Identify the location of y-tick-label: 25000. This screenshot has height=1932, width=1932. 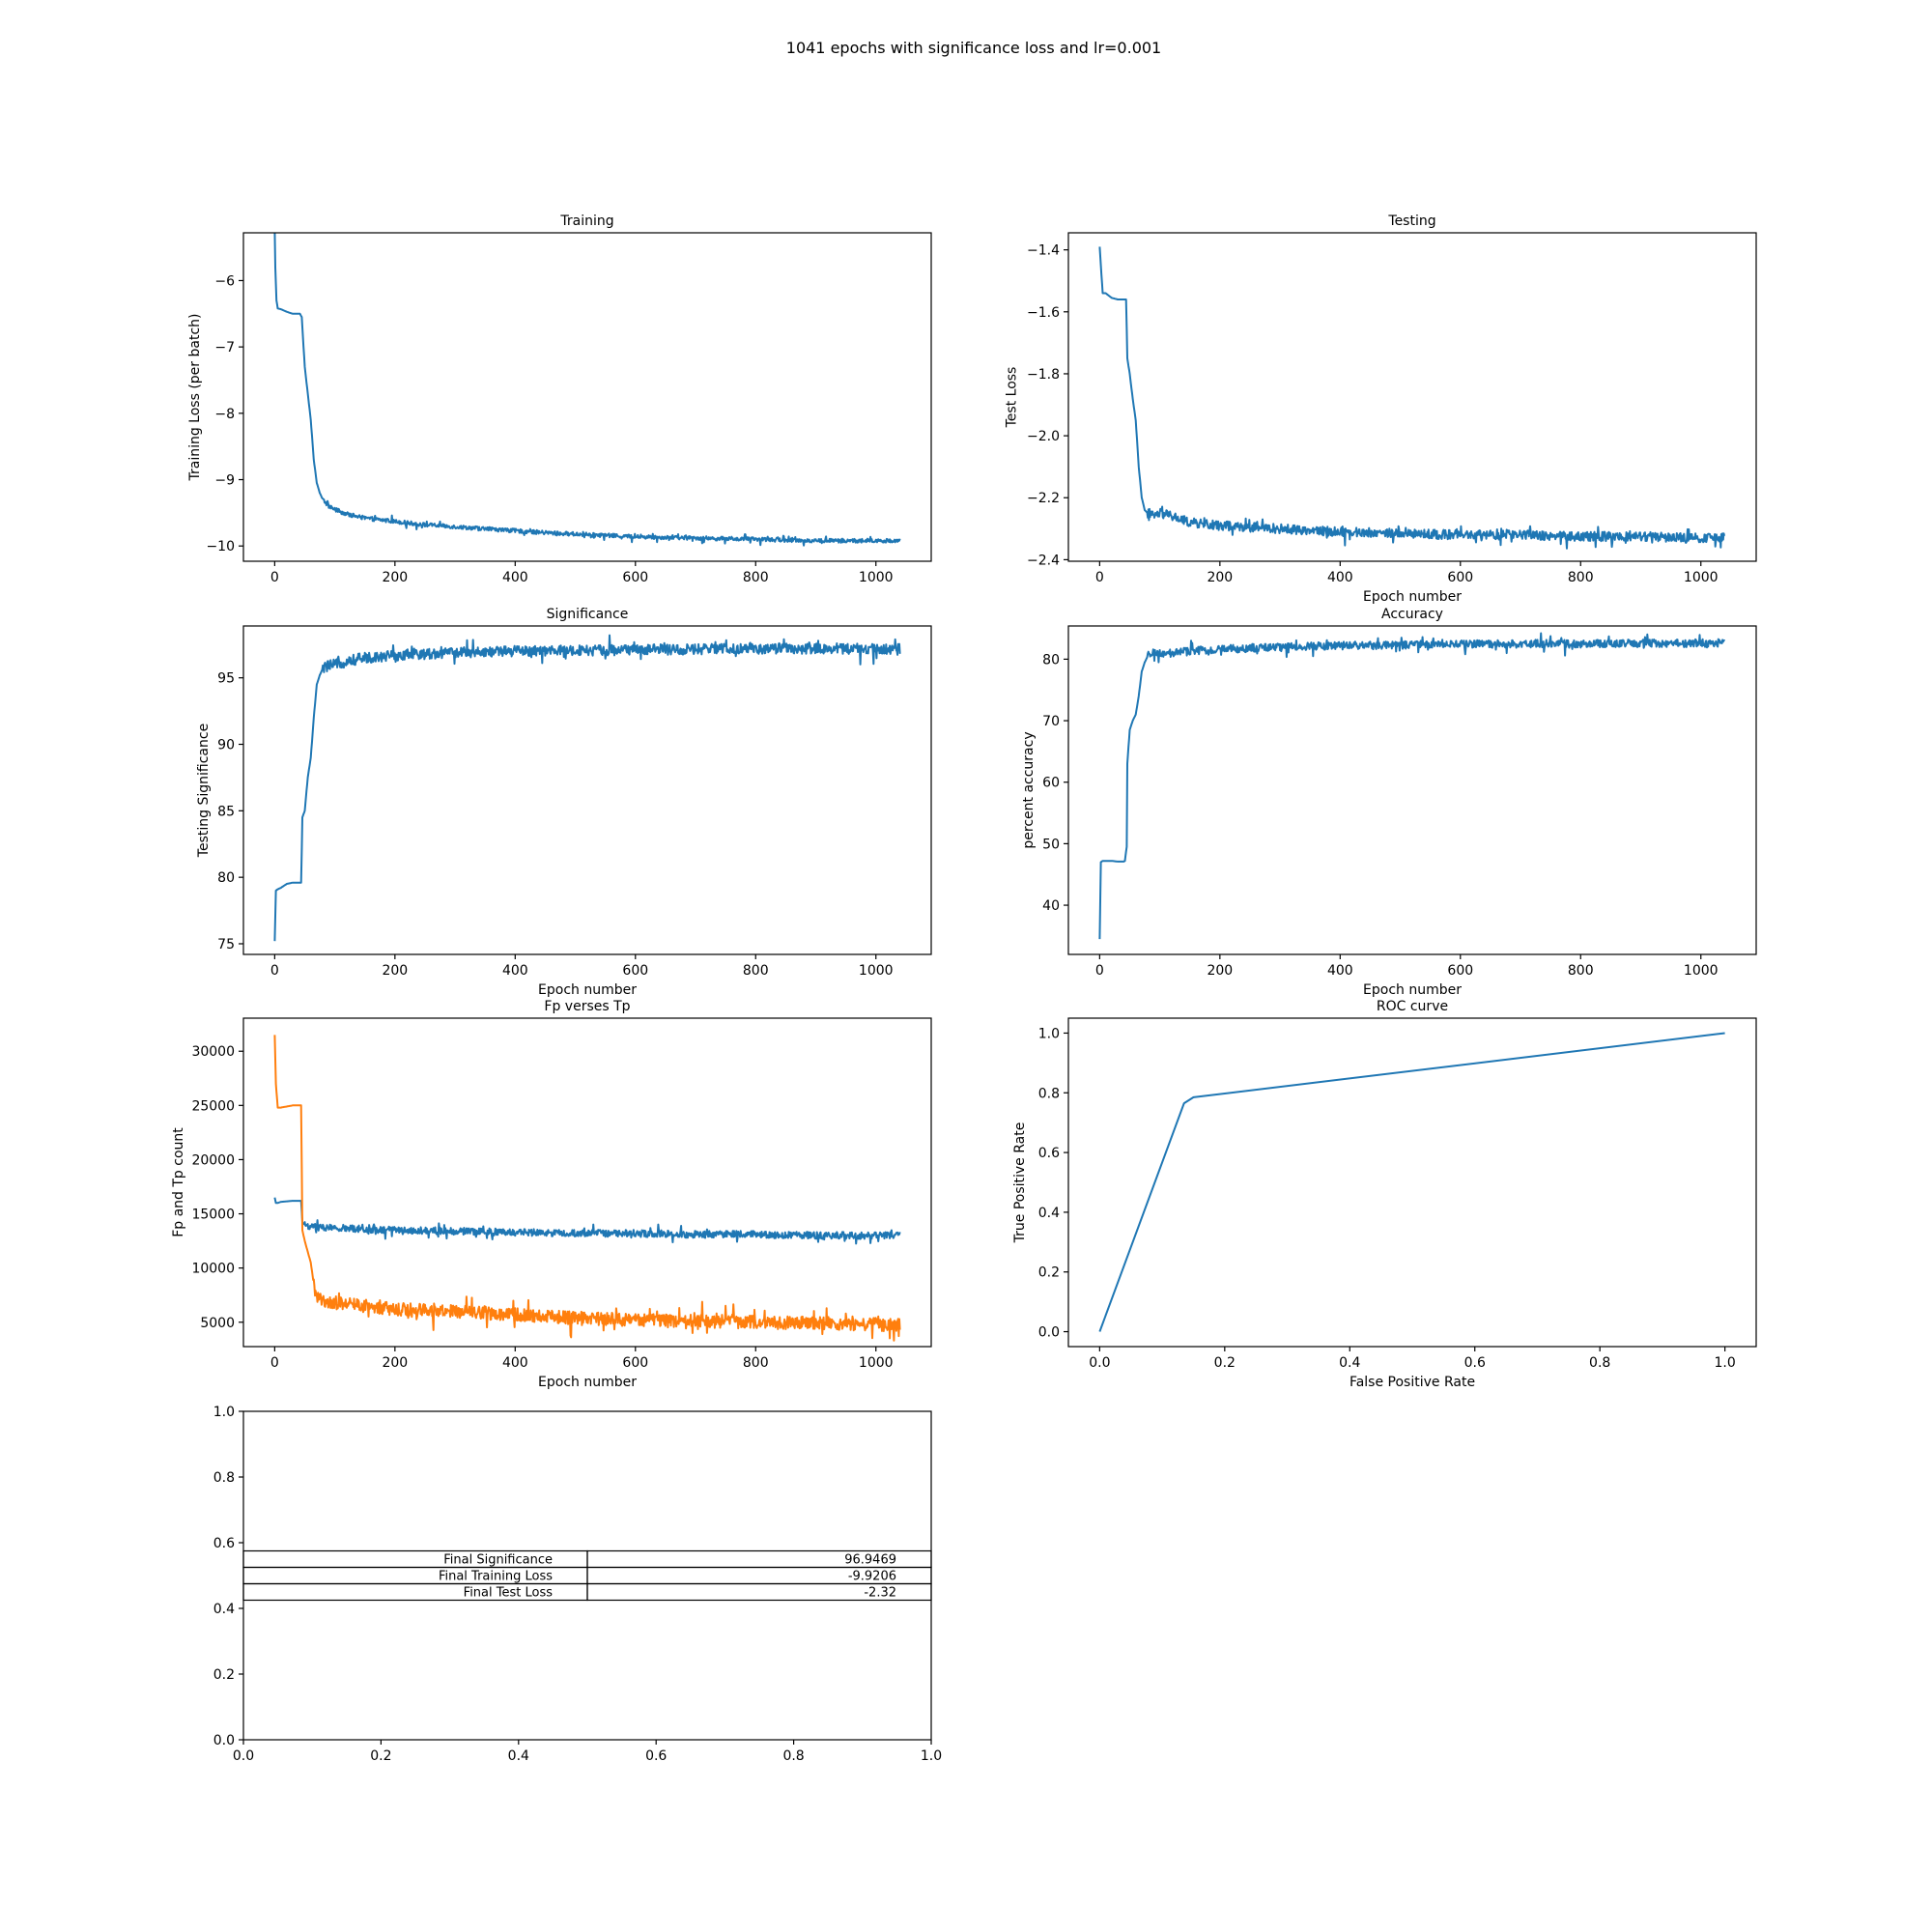
(213, 1106).